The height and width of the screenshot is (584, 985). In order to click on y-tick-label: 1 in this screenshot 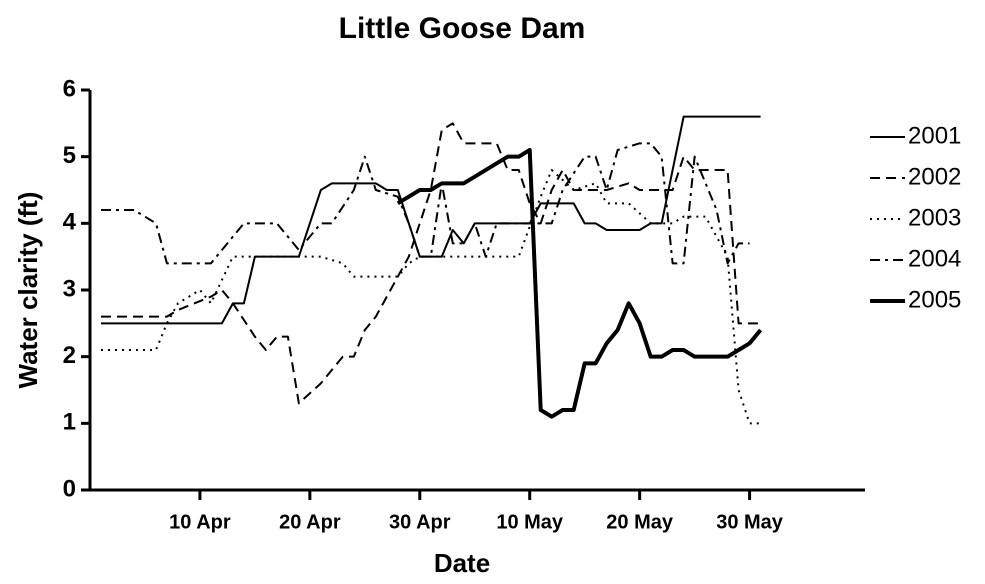, I will do `click(69, 422)`.